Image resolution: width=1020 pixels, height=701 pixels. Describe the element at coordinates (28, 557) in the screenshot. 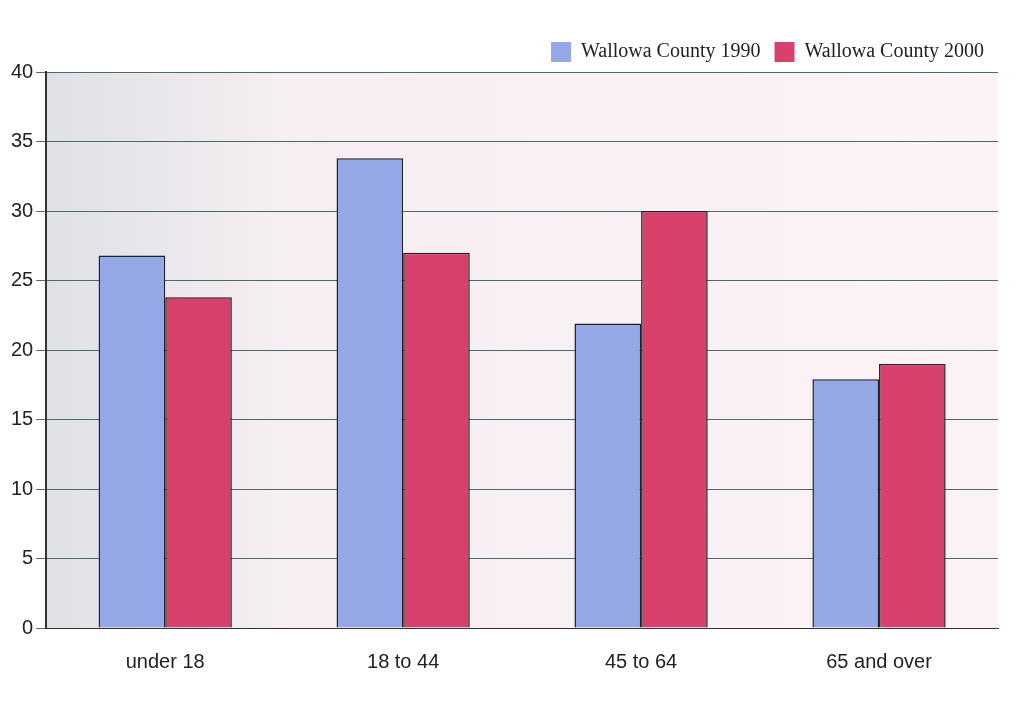

I see `y-tick-label: 5` at that location.